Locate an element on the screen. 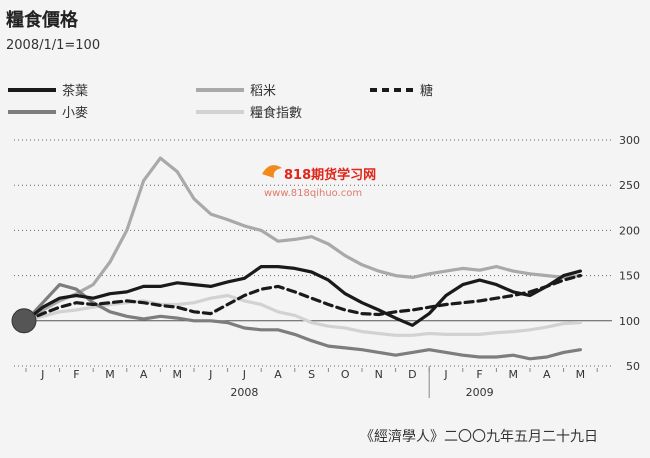 The image size is (650, 458). y-tick-label: 150 is located at coordinates (629, 276).